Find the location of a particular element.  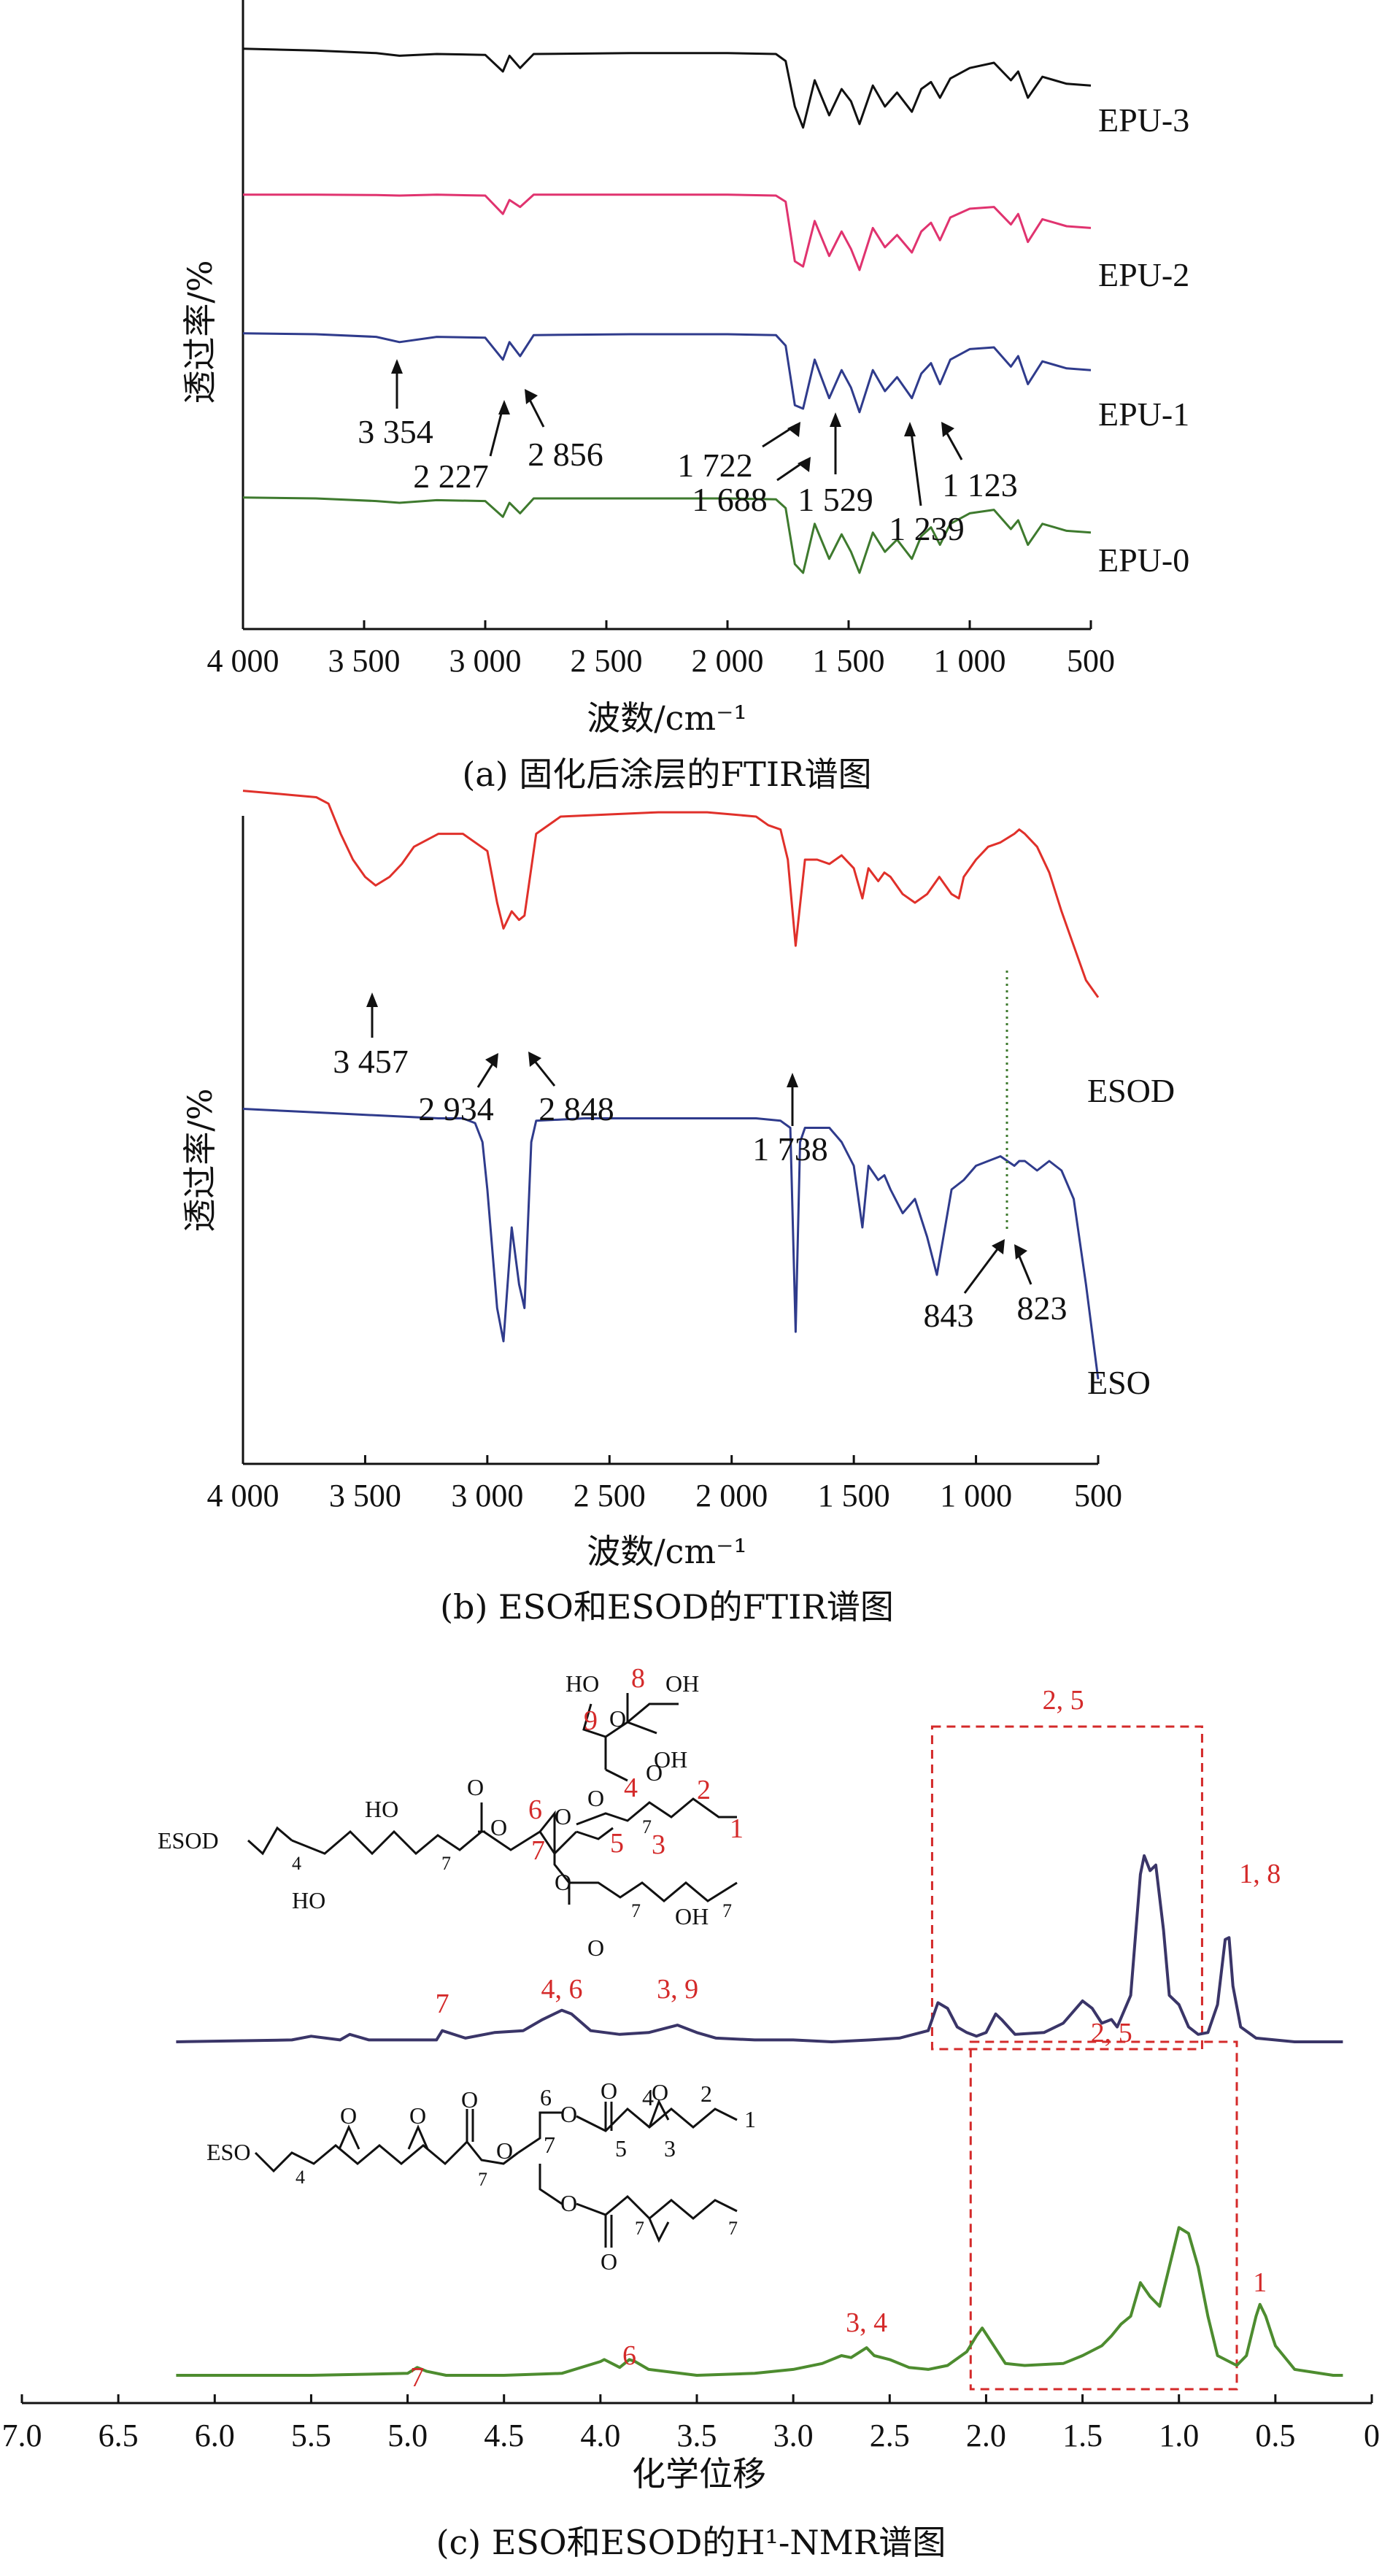

panel-a-y-label: 透过率/% is located at coordinates (200, 332).